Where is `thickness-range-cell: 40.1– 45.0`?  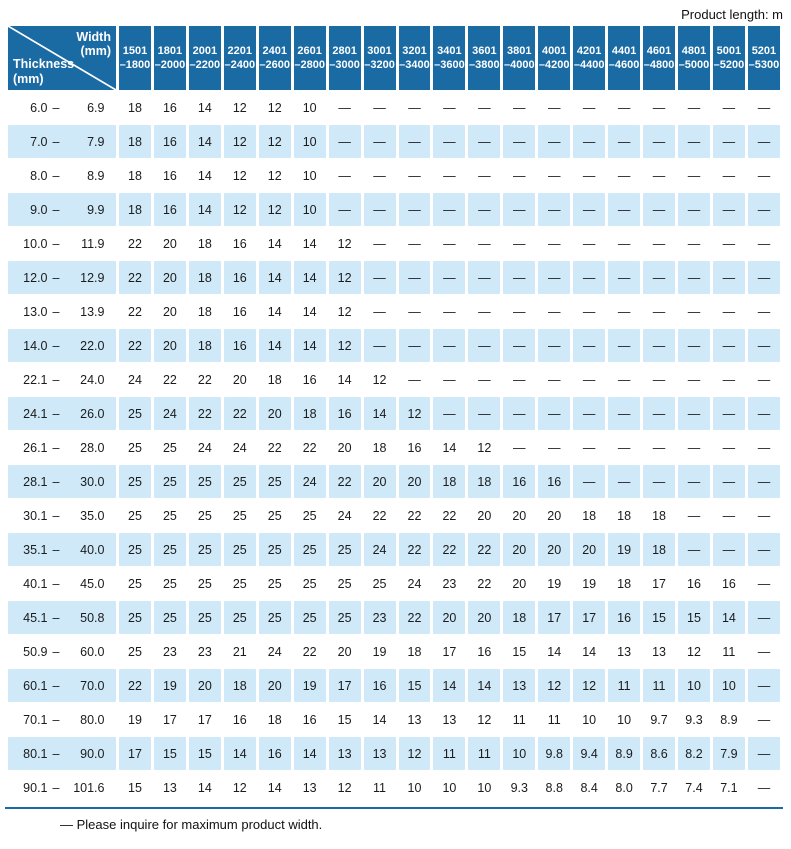 thickness-range-cell: 40.1– 45.0 is located at coordinates (62, 583).